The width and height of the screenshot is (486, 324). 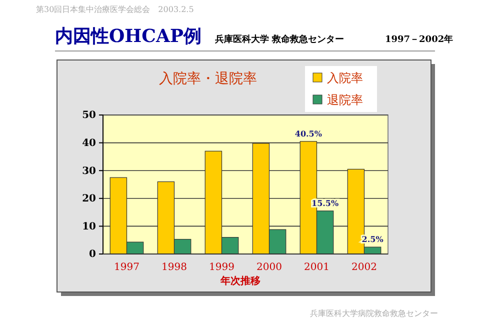 I want to click on y-tick-label: 10, so click(x=89, y=226).